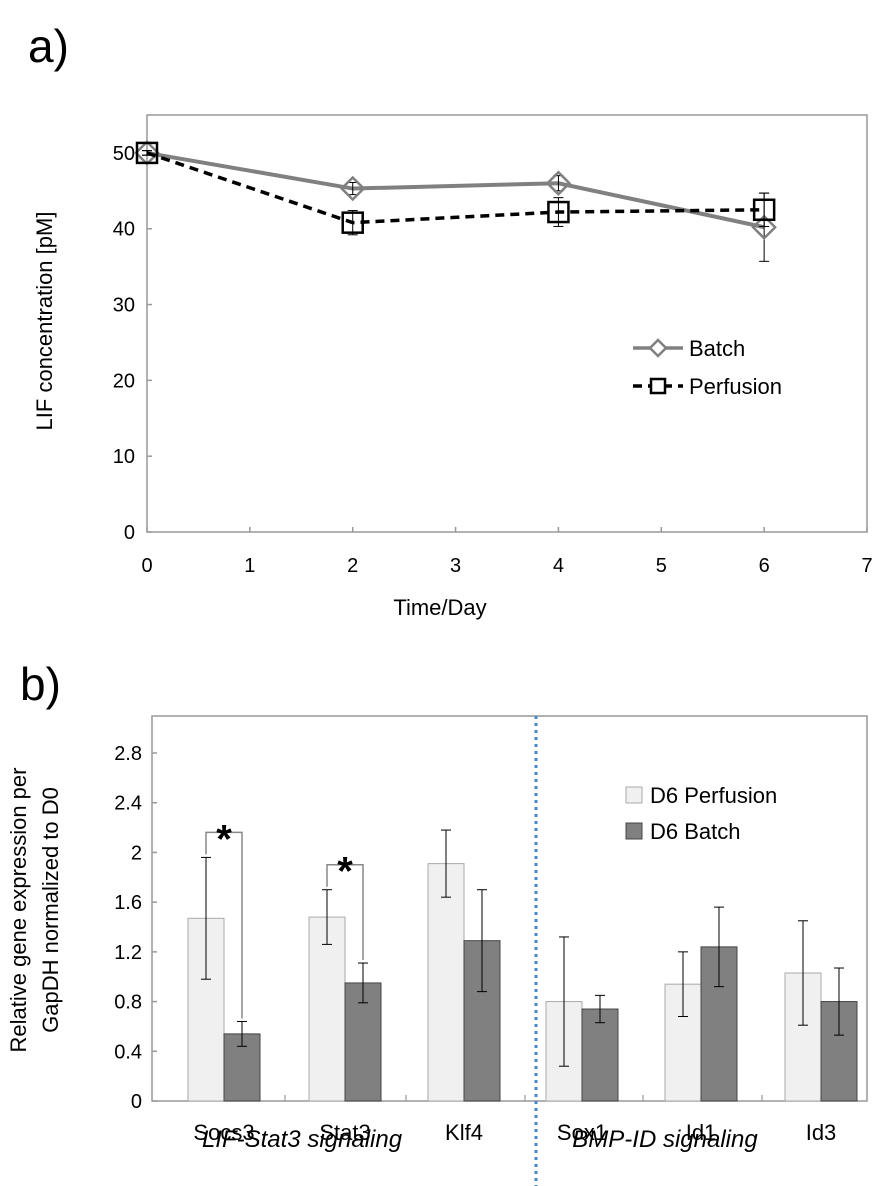 The image size is (875, 1186). I want to click on legend-label-perfusion: D6 Perfusion, so click(713, 795).